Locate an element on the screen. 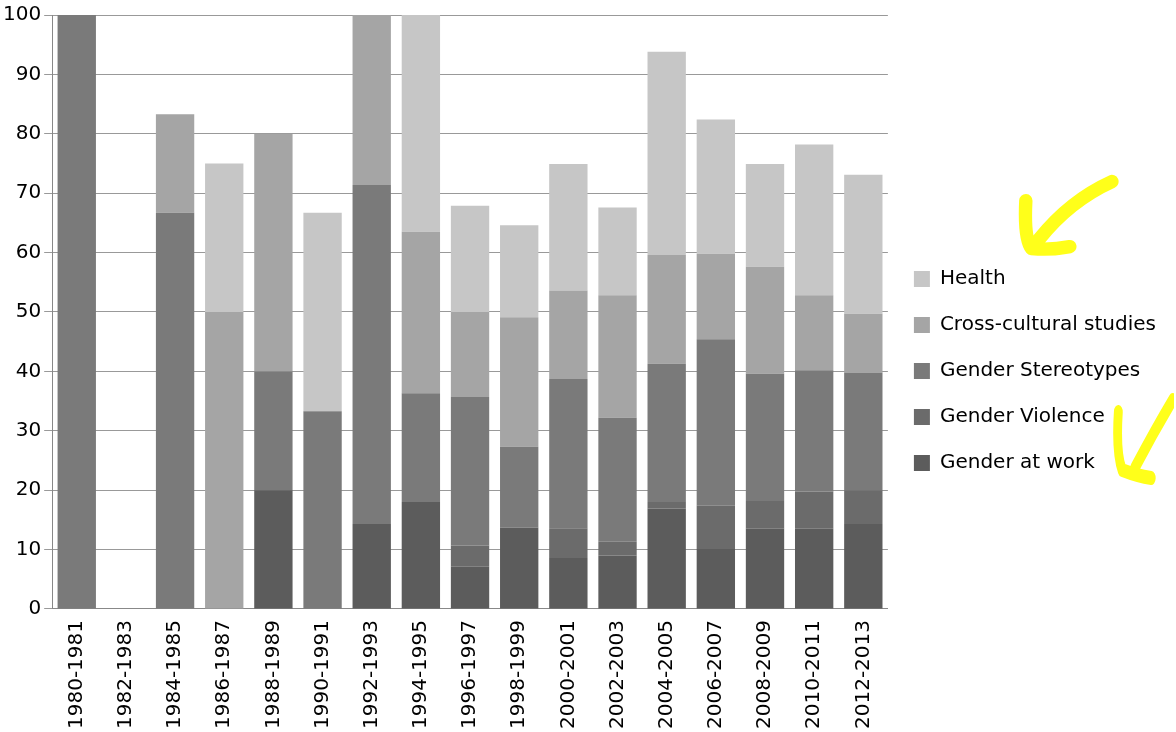 The width and height of the screenshot is (1176, 732). x-tick-label: 2000-2001 is located at coordinates (566, 674).